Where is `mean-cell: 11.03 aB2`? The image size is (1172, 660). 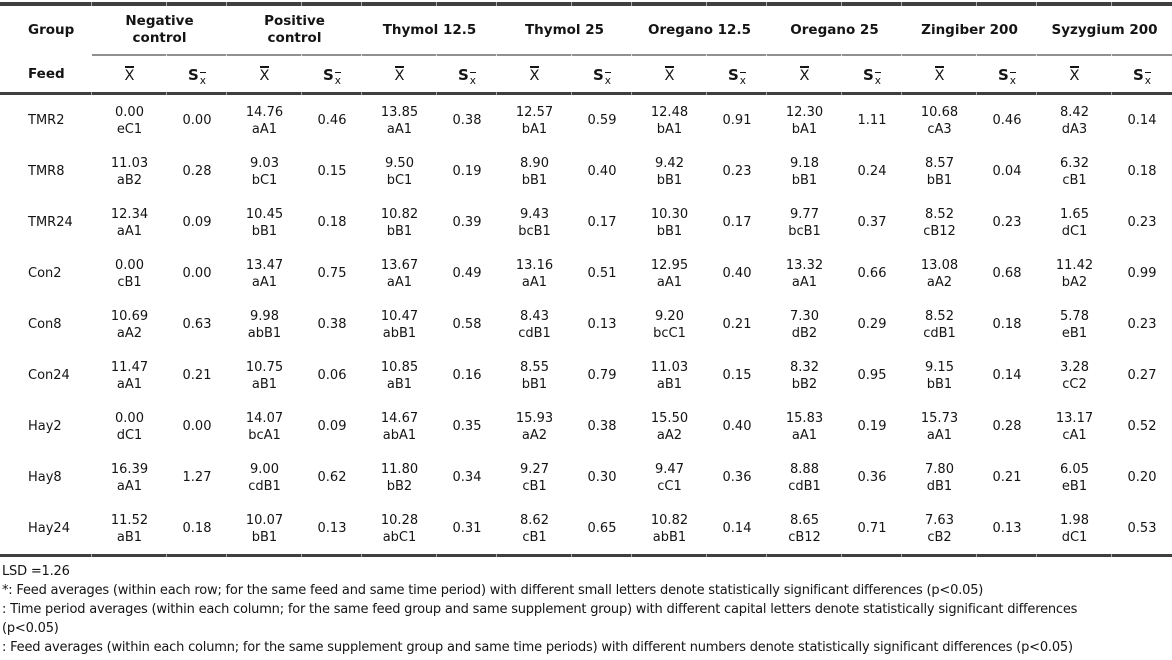
mean-cell: 11.03 aB2 is located at coordinates (129, 171).